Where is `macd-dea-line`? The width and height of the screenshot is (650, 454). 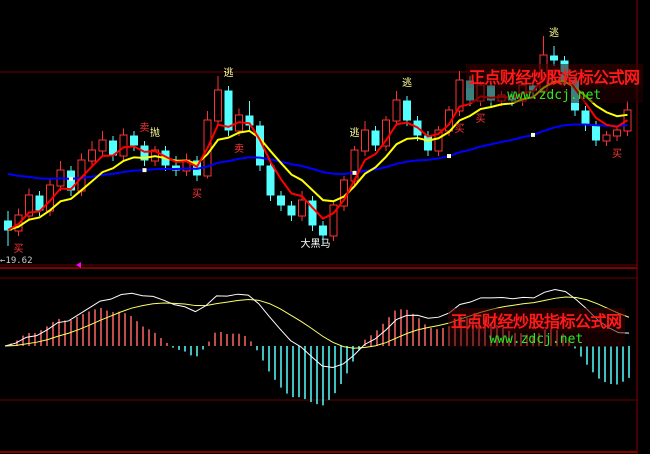
macd-dea-line is located at coordinates (317, 322).